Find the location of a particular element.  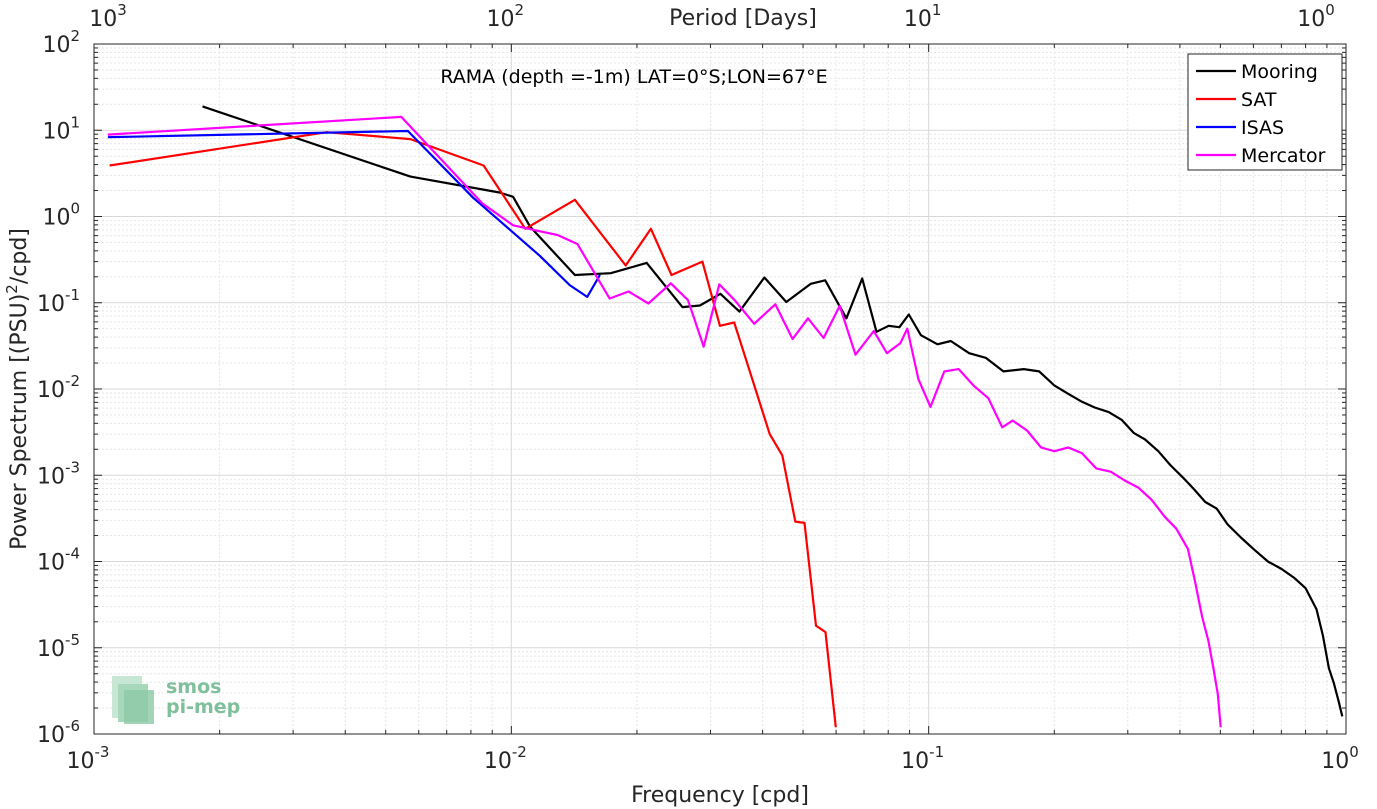

top-tick-label: 10¹ is located at coordinates (923, 16).